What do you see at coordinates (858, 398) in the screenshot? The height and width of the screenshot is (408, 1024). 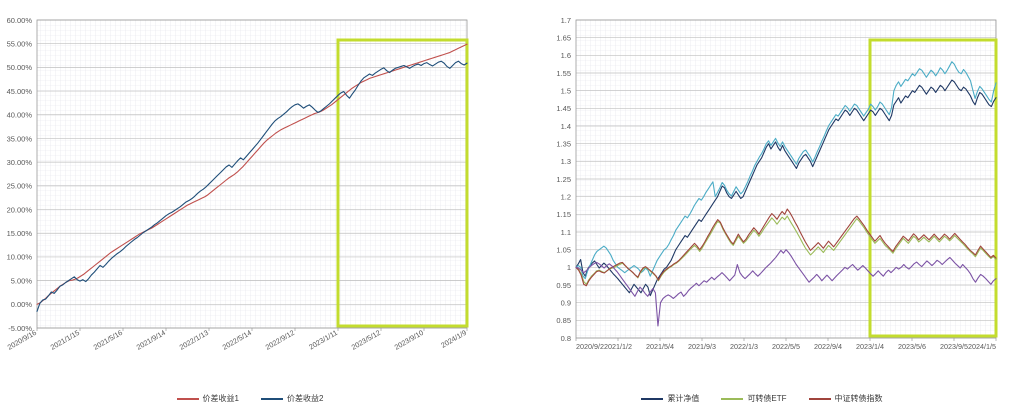 I see `legend-label: 中证转债指数` at bounding box center [858, 398].